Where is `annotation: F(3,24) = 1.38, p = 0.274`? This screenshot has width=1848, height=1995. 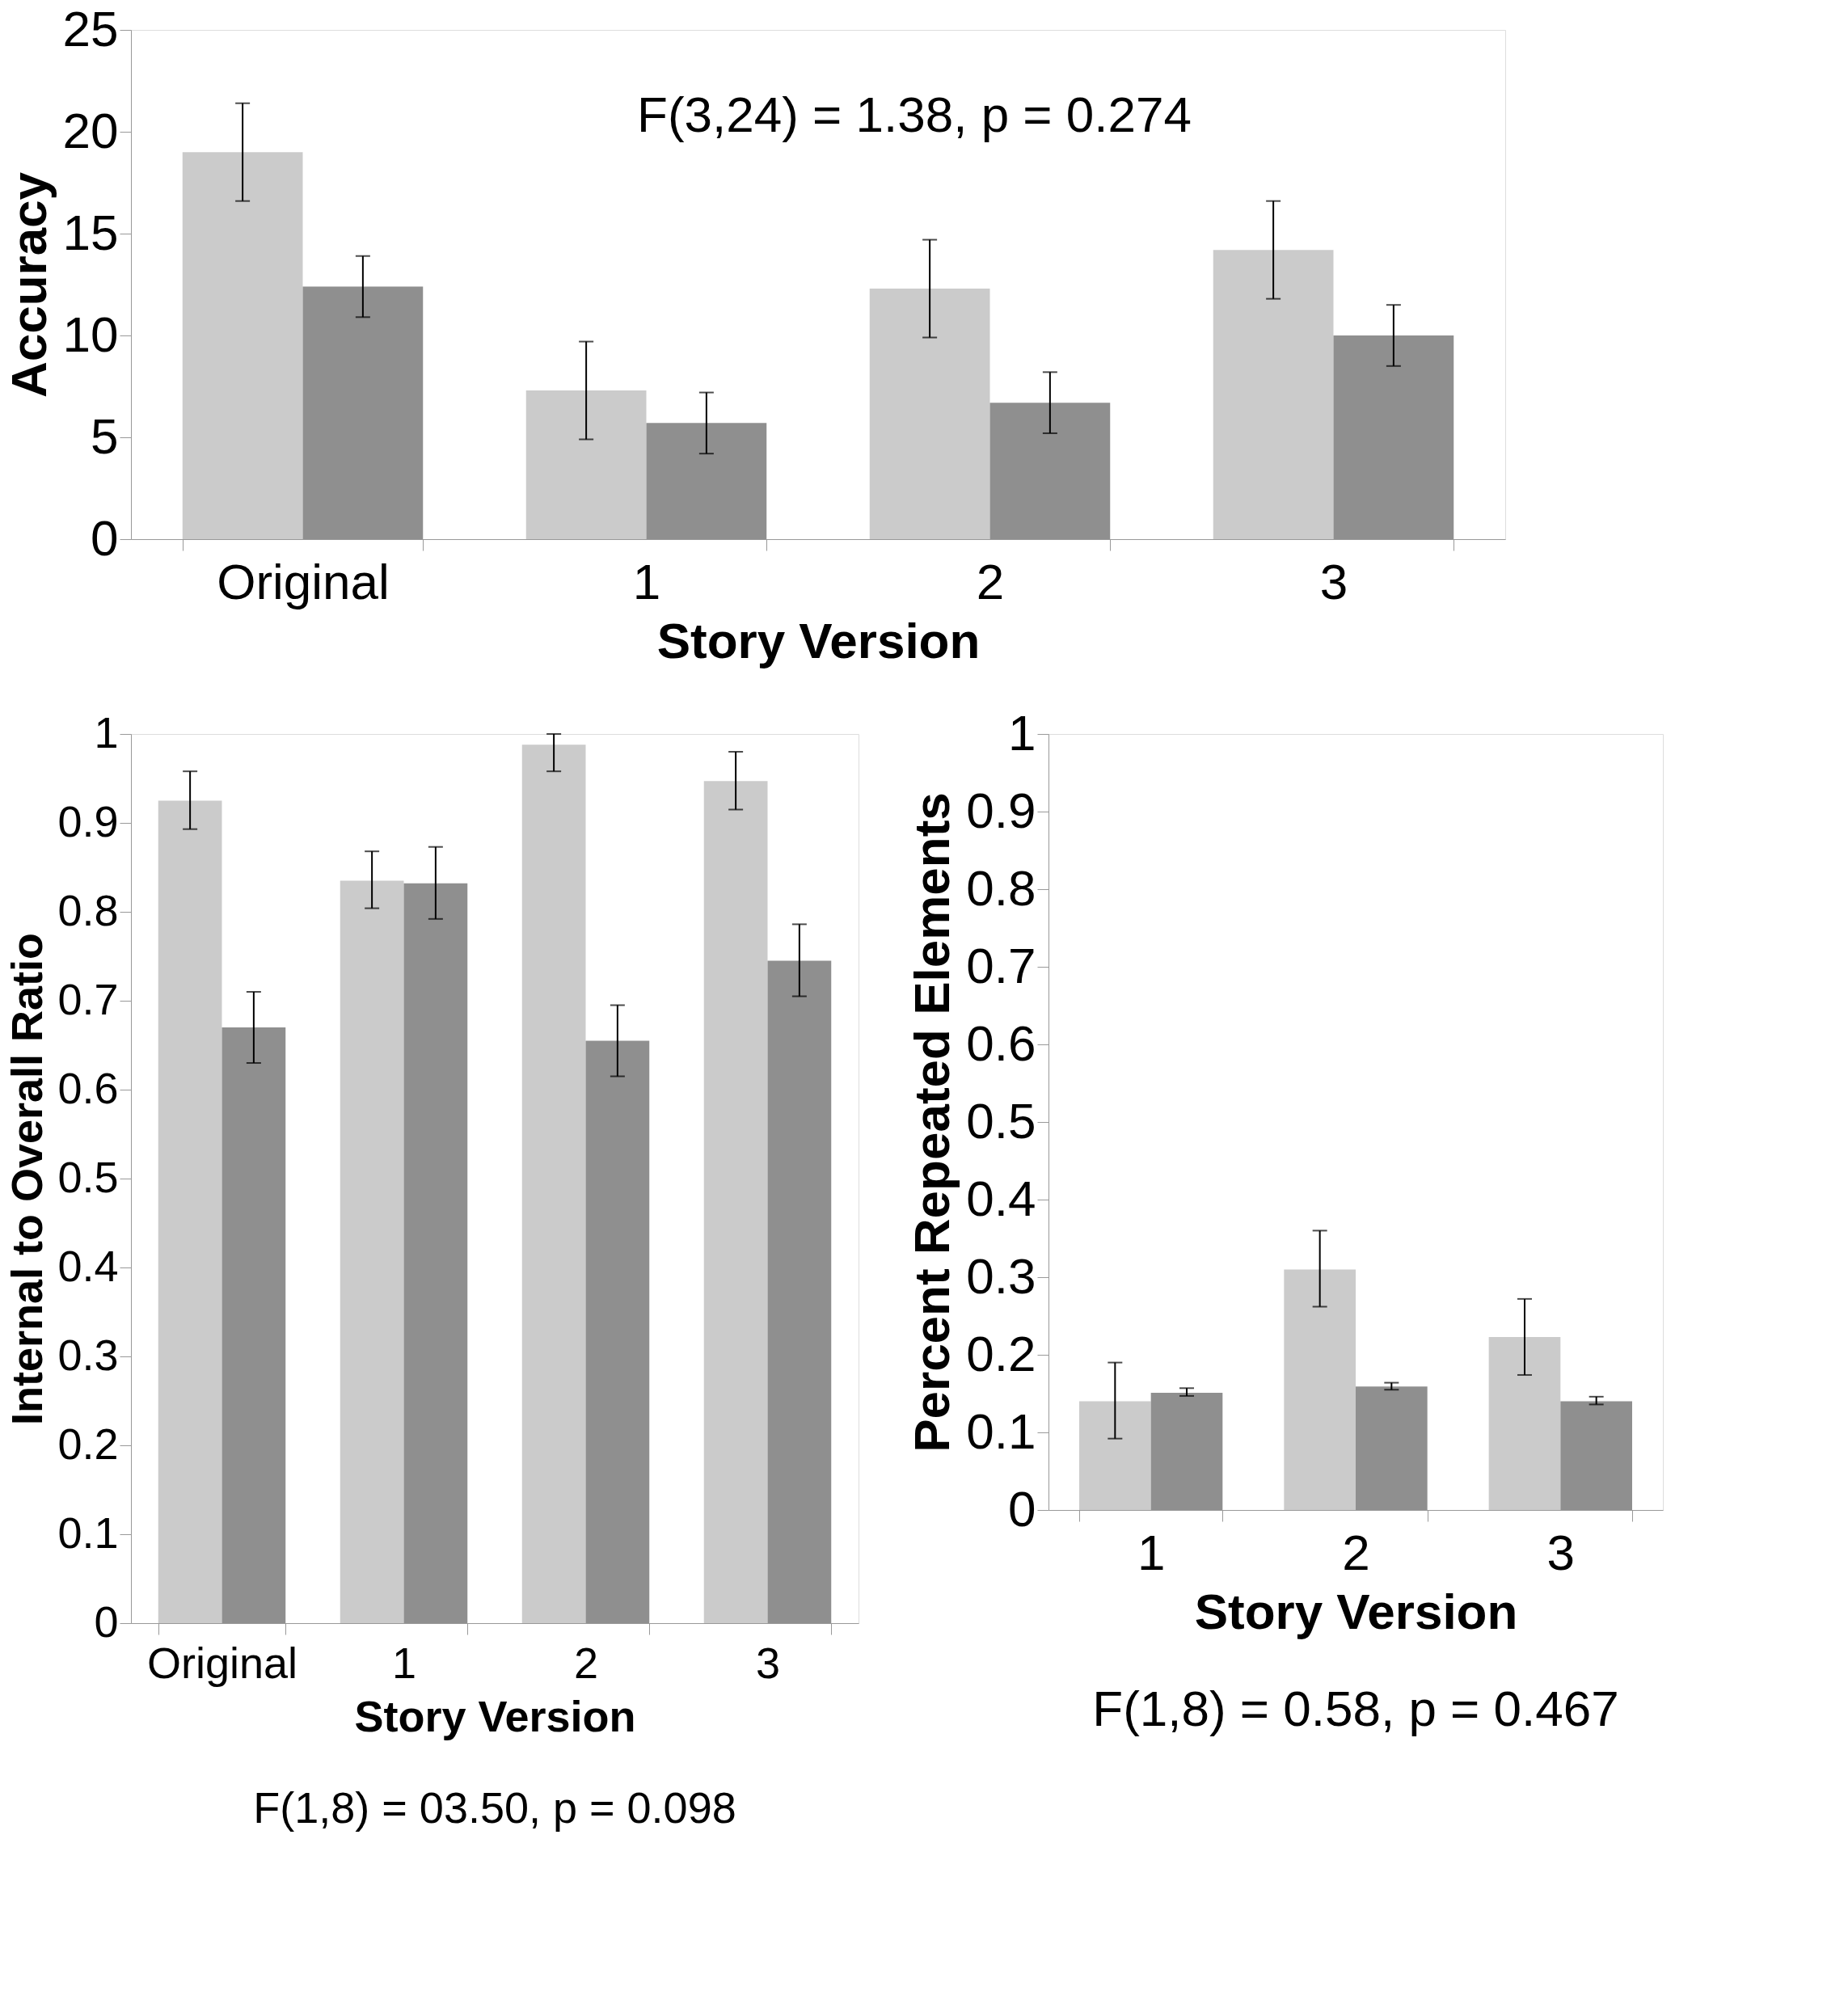 annotation: F(3,24) = 1.38, p = 0.274 is located at coordinates (915, 114).